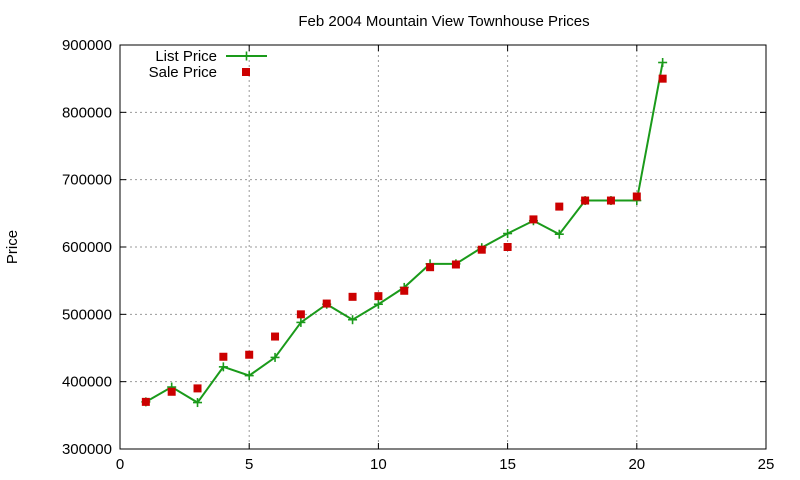 The height and width of the screenshot is (480, 800). Describe the element at coordinates (12, 247) in the screenshot. I see `y-axis-label: Price` at that location.